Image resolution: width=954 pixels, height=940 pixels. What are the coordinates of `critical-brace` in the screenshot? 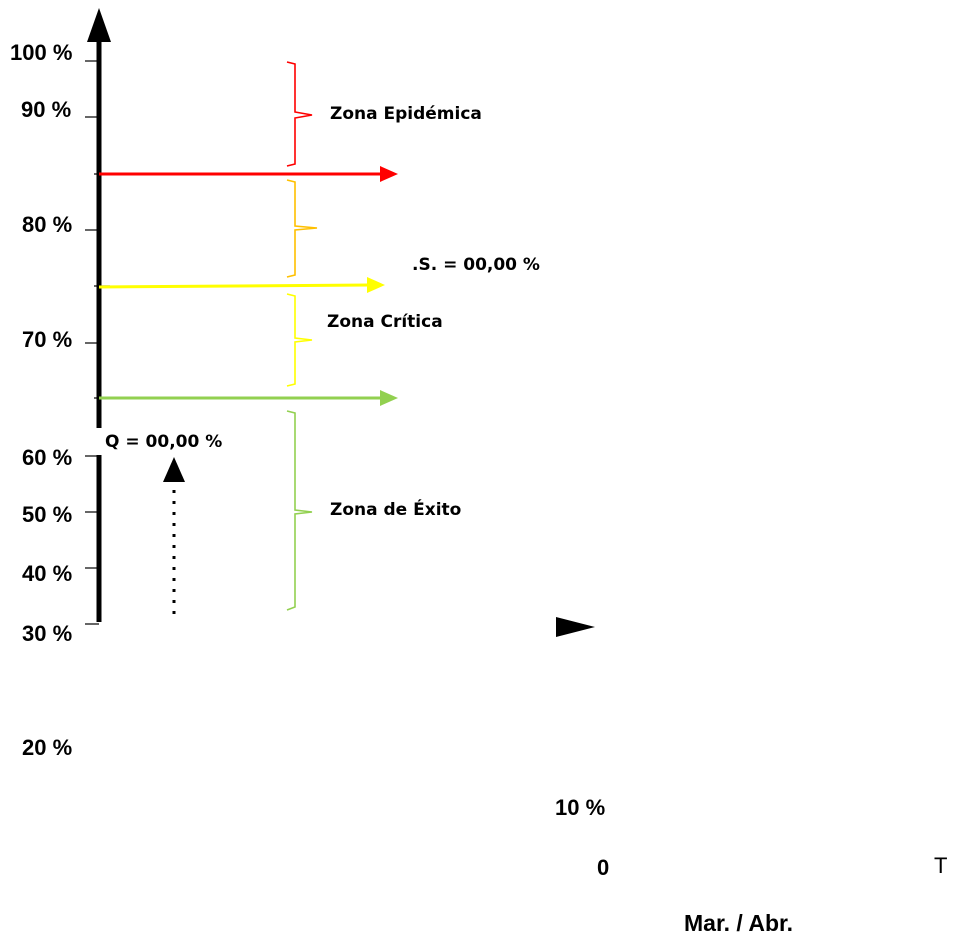 It's located at (299, 340).